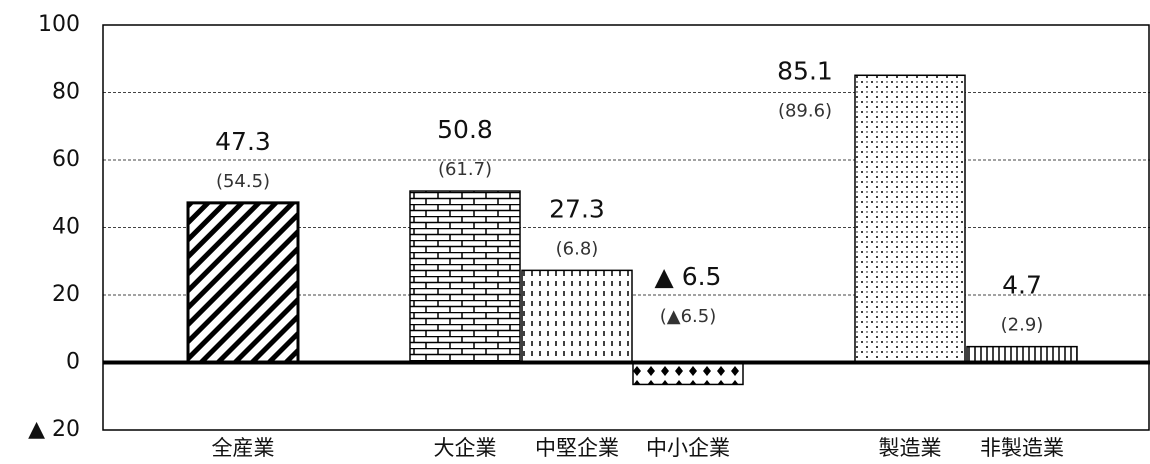 This screenshot has width=1150, height=464. Describe the element at coordinates (688, 276) in the screenshot. I see `value-label: ▲ 6.5` at that location.